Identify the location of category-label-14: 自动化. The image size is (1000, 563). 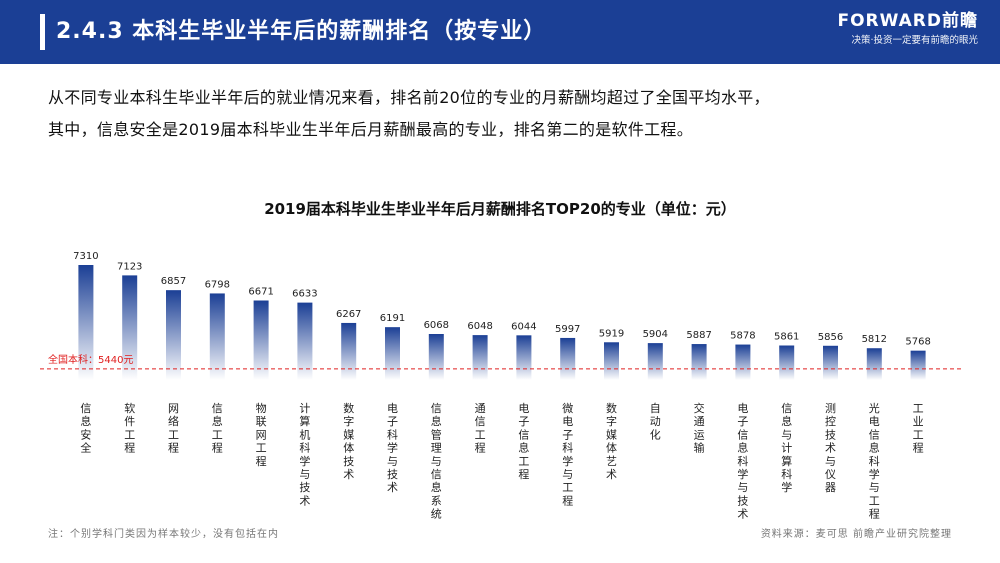
(655, 421).